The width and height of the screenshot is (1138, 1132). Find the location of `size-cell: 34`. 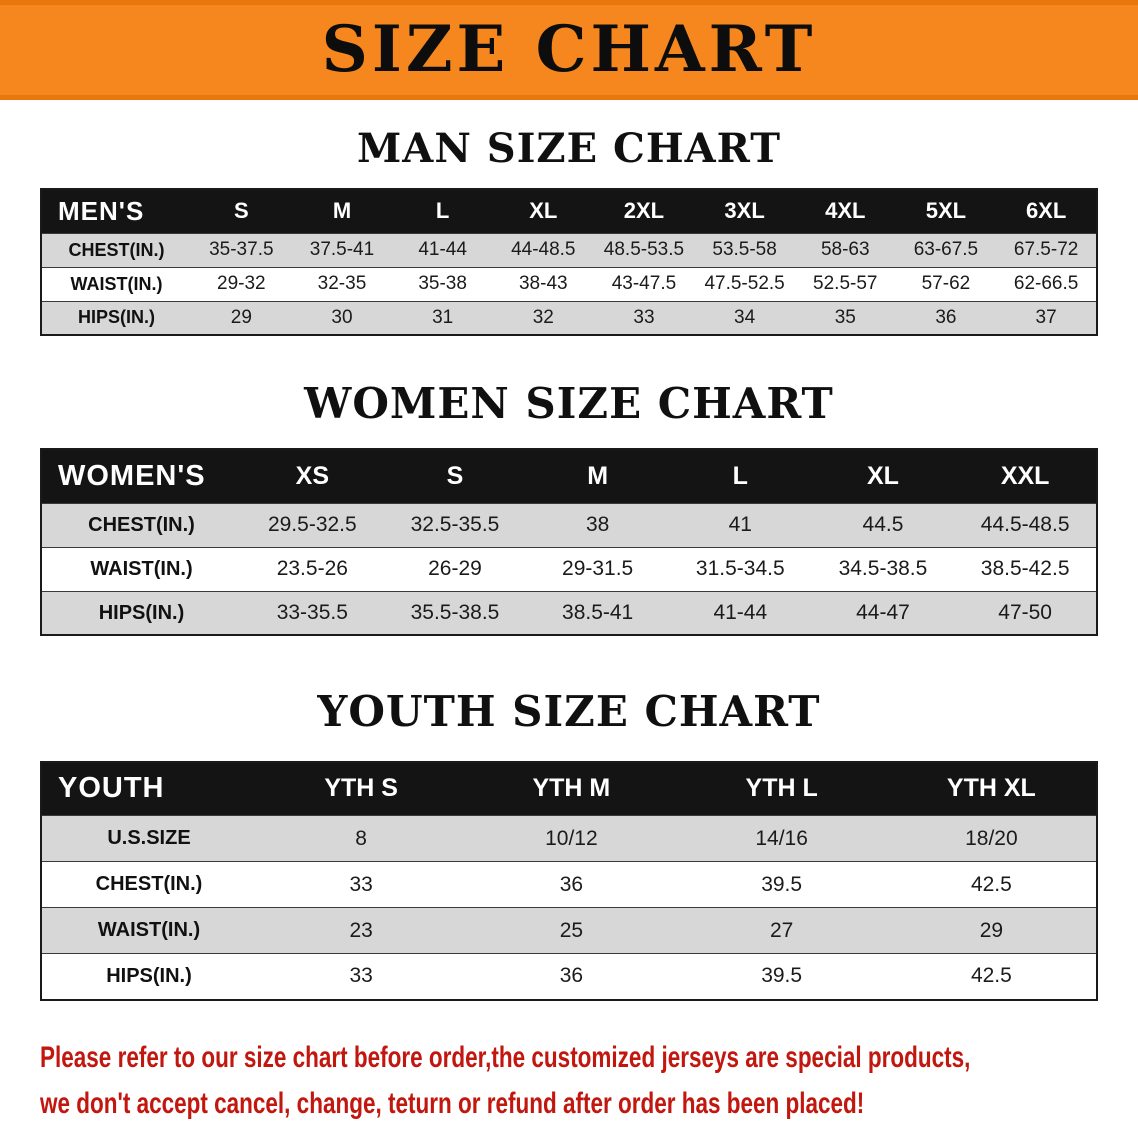

size-cell: 34 is located at coordinates (745, 317).